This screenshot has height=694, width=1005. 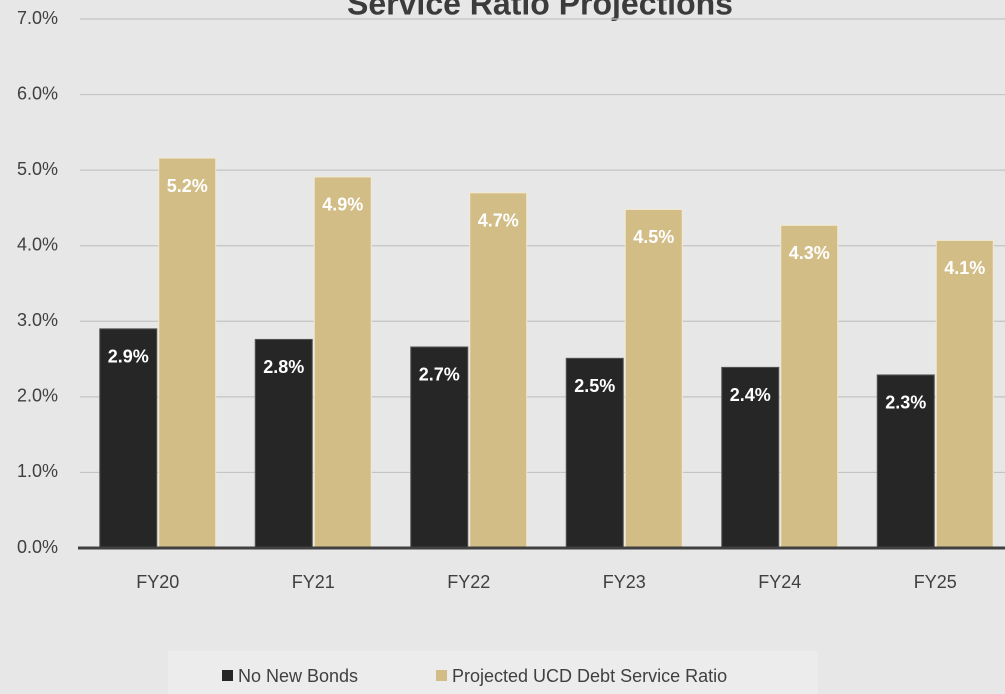 I want to click on data-label: 2.3%, so click(x=905, y=403).